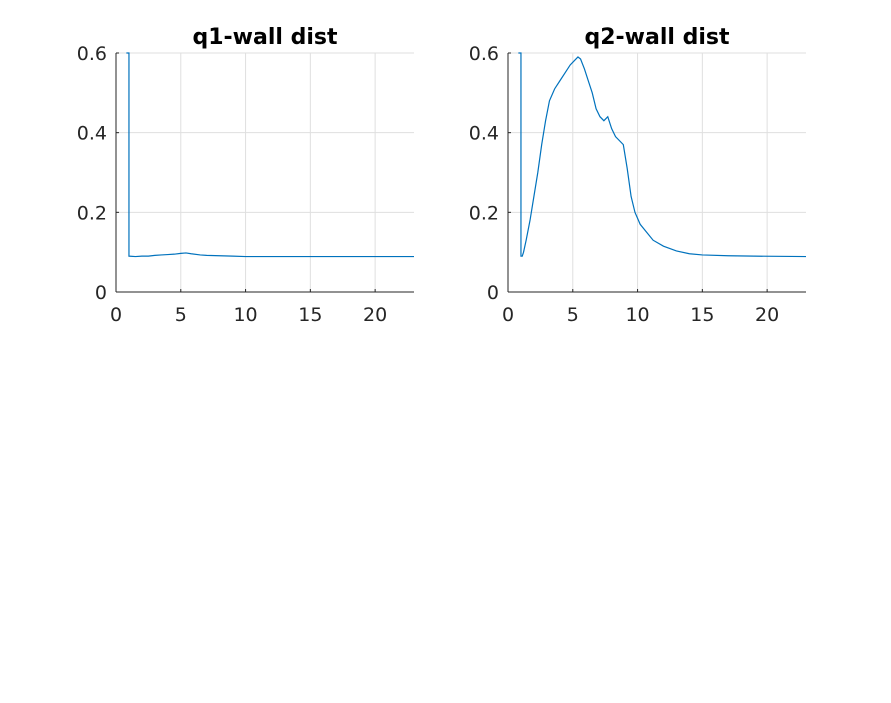  I want to click on series-line-q2, so click(662, 155).